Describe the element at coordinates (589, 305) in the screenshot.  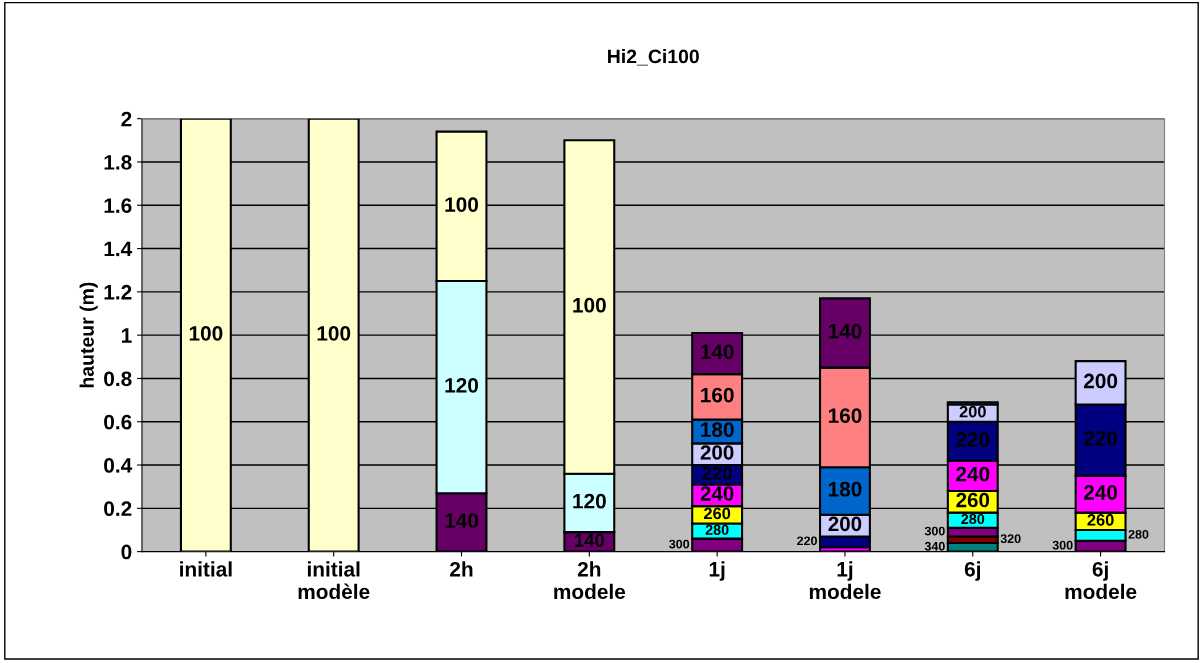
I see `series-label: 100` at that location.